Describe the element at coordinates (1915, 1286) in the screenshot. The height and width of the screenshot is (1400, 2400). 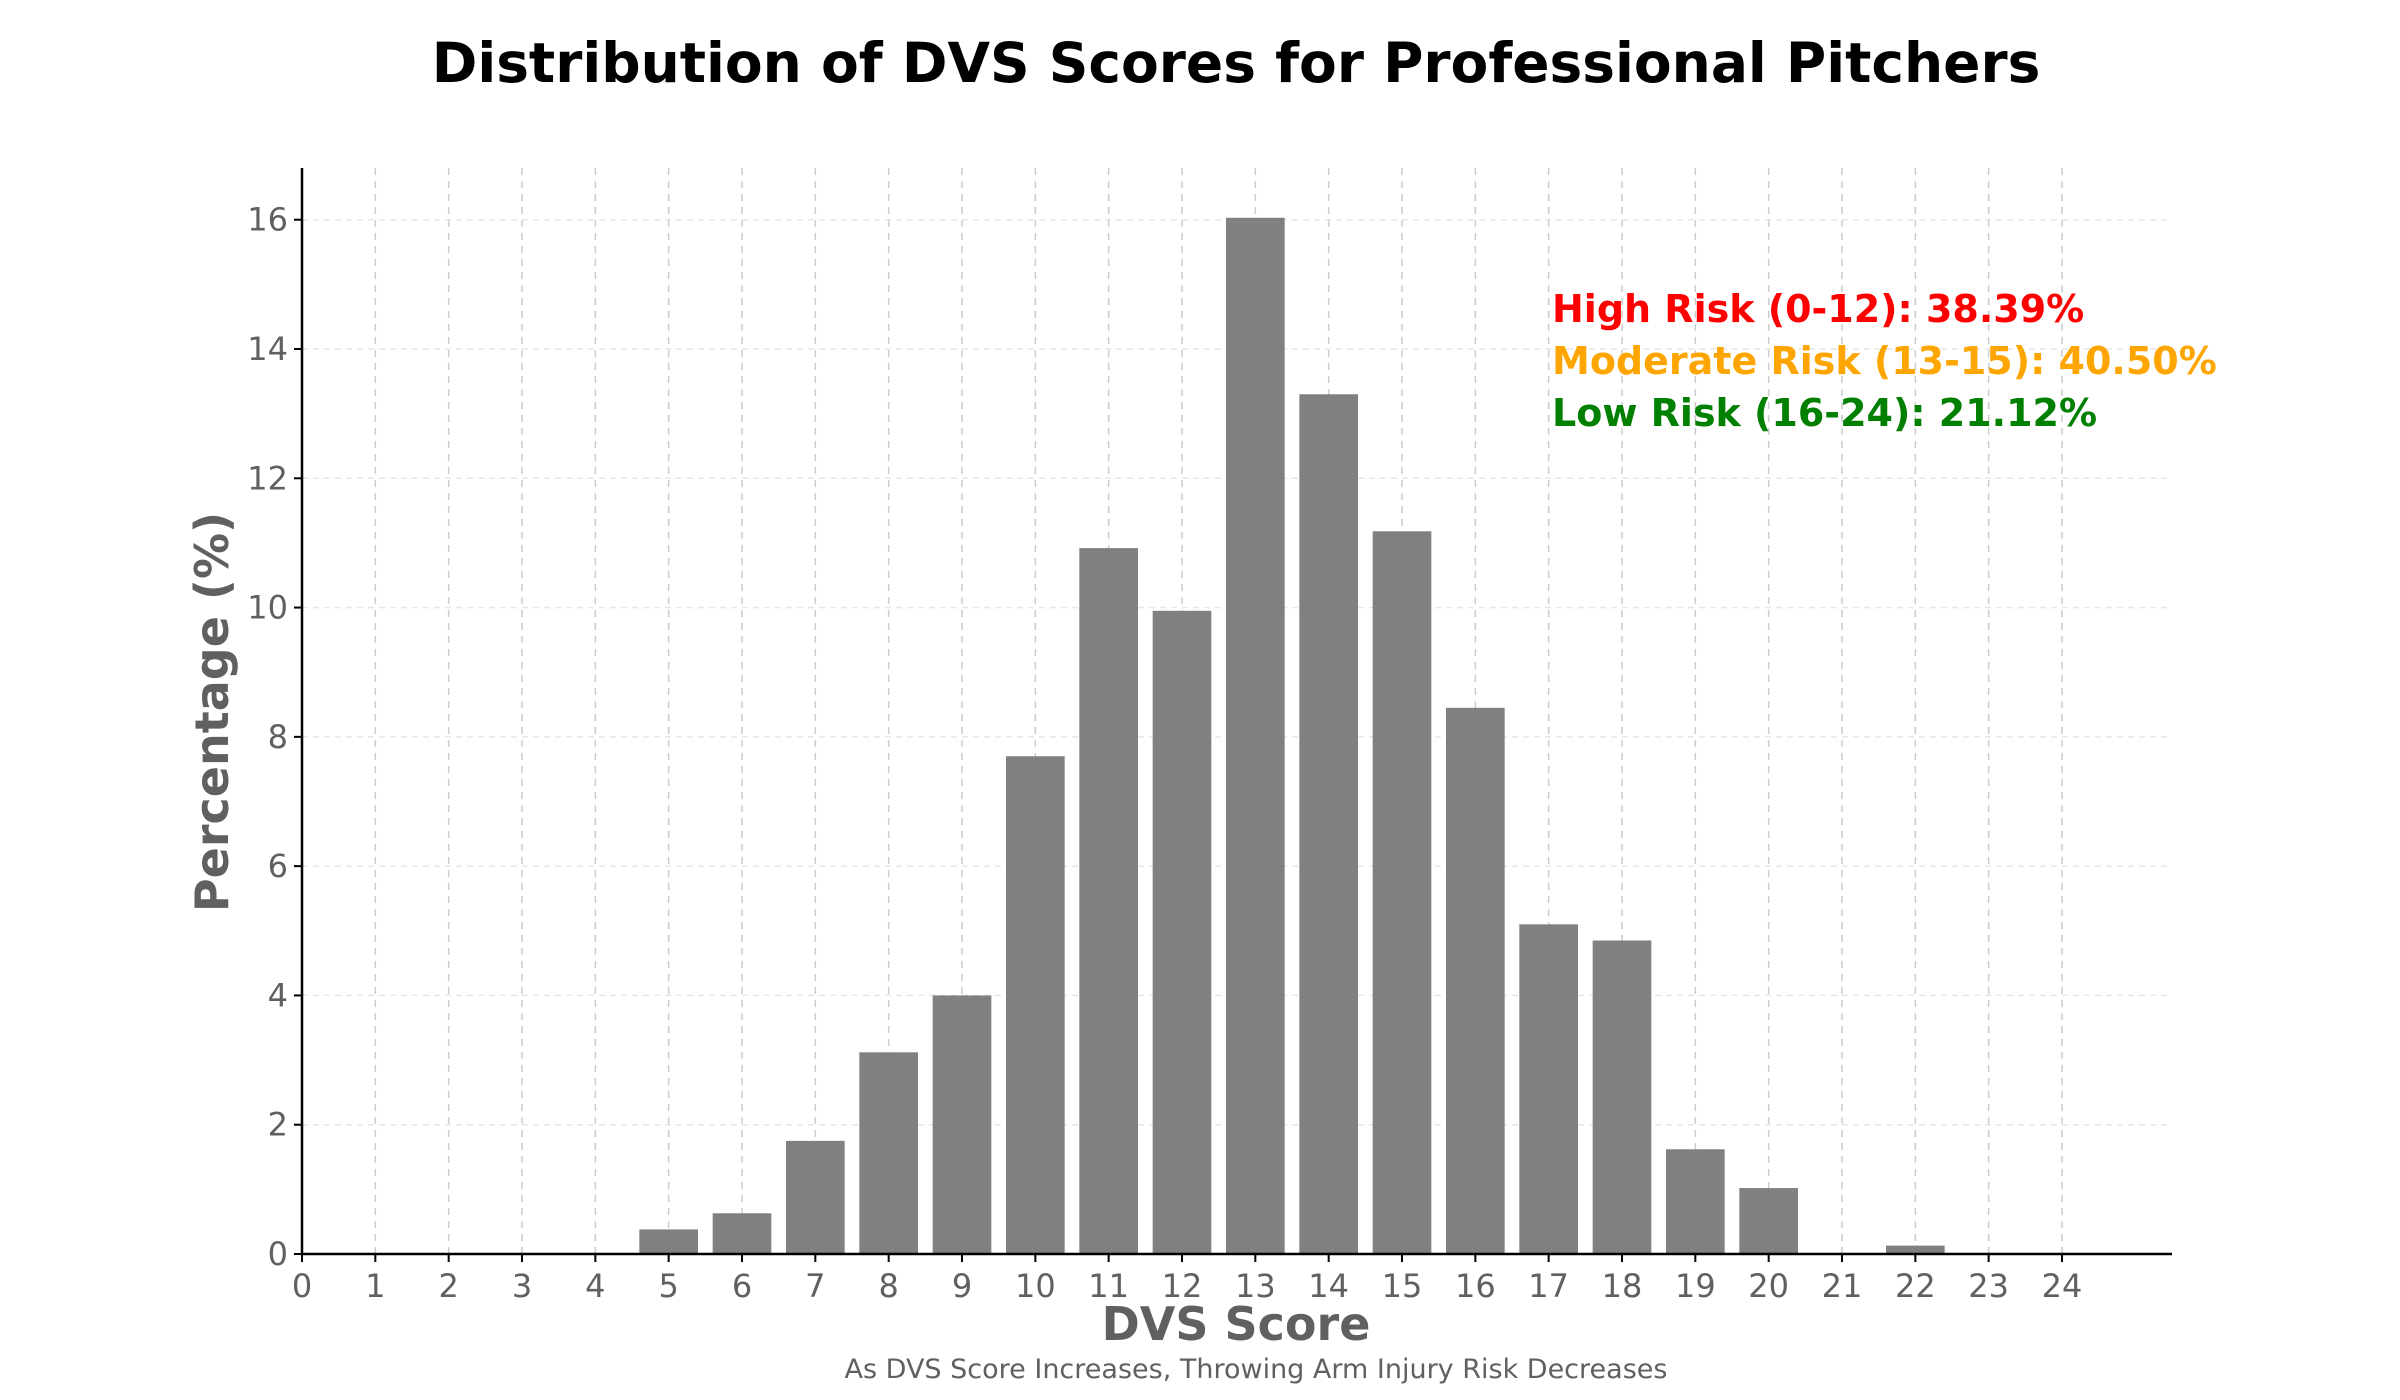
I see `x-tick-label: 22` at that location.